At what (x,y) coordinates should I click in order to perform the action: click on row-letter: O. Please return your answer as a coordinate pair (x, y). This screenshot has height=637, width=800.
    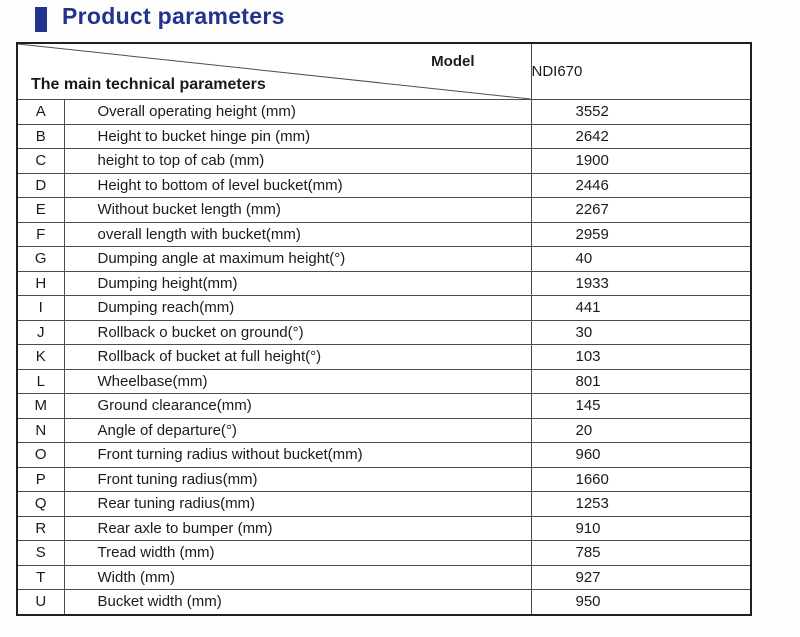
    Looking at the image, I should click on (40, 455).